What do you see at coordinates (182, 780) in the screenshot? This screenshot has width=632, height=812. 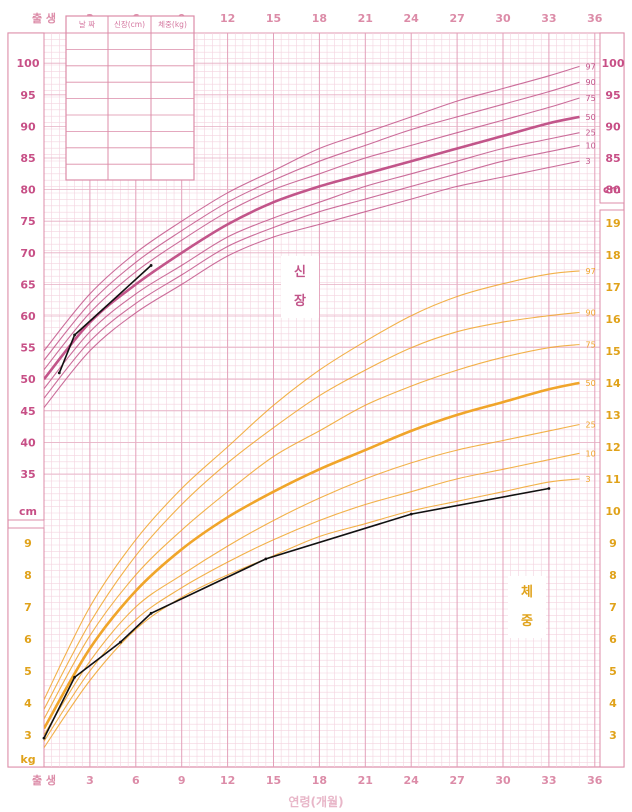 I see `x-tick-label: 9` at bounding box center [182, 780].